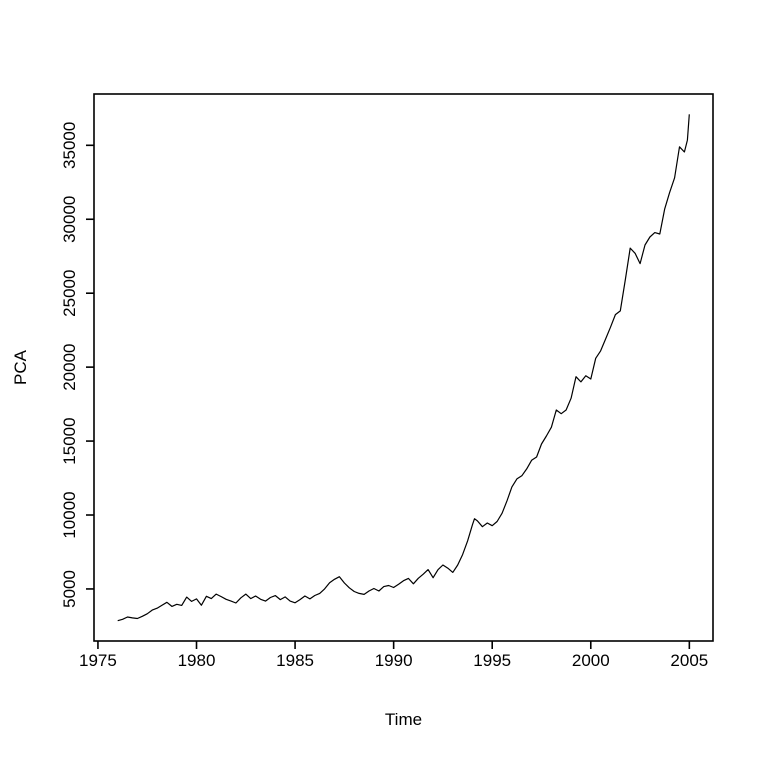  I want to click on y-axis-title: PCA, so click(20, 367).